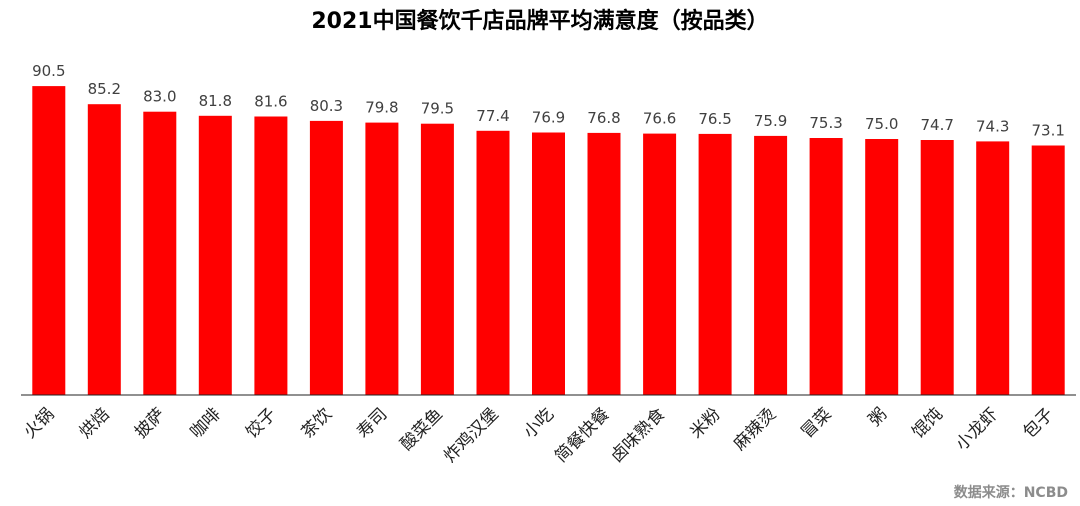 The height and width of the screenshot is (506, 1080). What do you see at coordinates (95, 423) in the screenshot?
I see `category-label-1: 烘焙` at bounding box center [95, 423].